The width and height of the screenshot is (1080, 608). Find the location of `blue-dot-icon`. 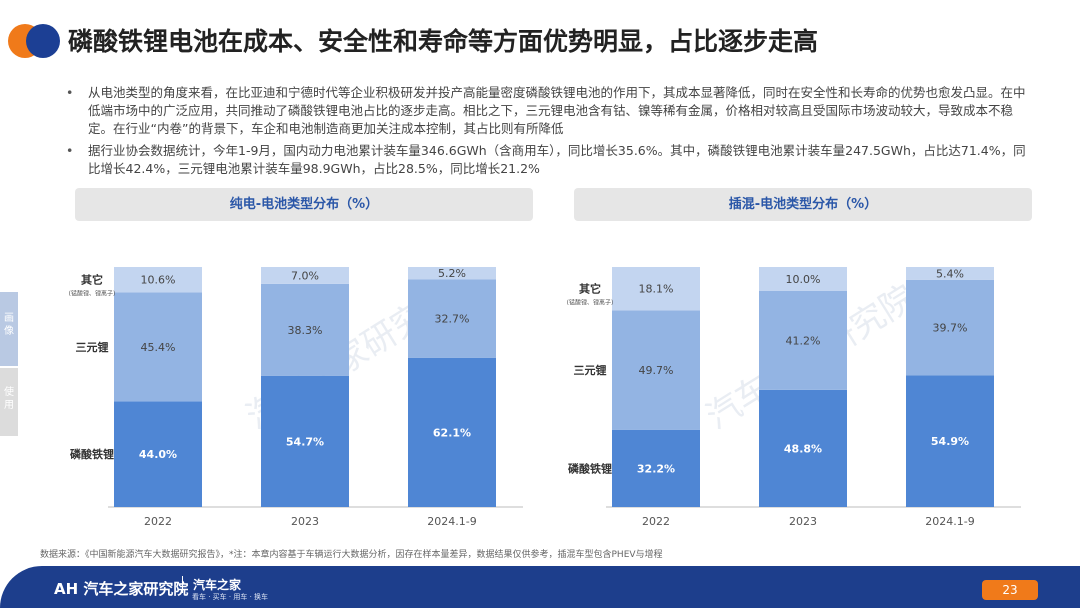

blue-dot-icon is located at coordinates (43, 41).